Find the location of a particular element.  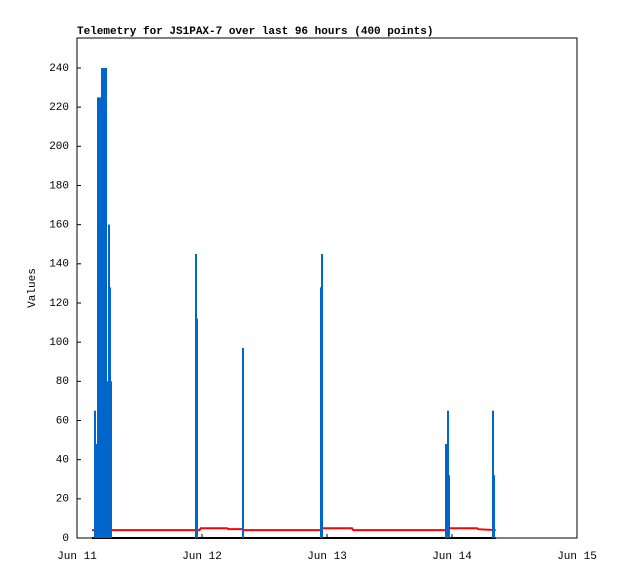

y-tick-label: 40 is located at coordinates (62, 461).